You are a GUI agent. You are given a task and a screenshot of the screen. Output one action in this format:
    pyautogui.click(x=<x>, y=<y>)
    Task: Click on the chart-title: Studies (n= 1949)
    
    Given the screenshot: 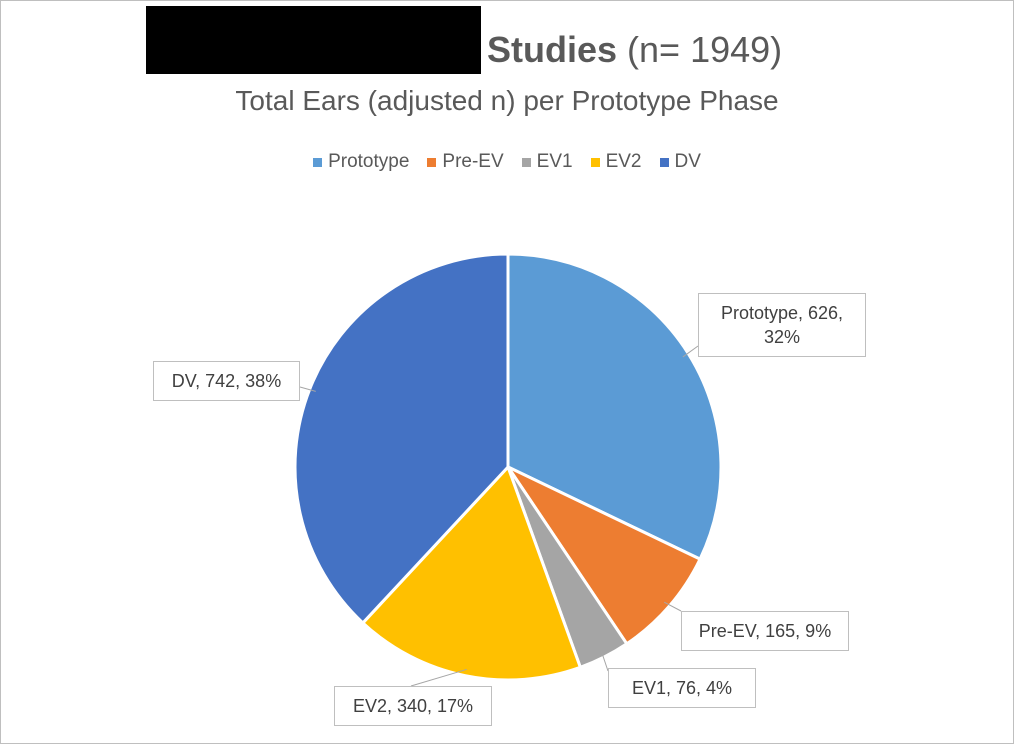 What is the action you would take?
    pyautogui.click(x=634, y=50)
    